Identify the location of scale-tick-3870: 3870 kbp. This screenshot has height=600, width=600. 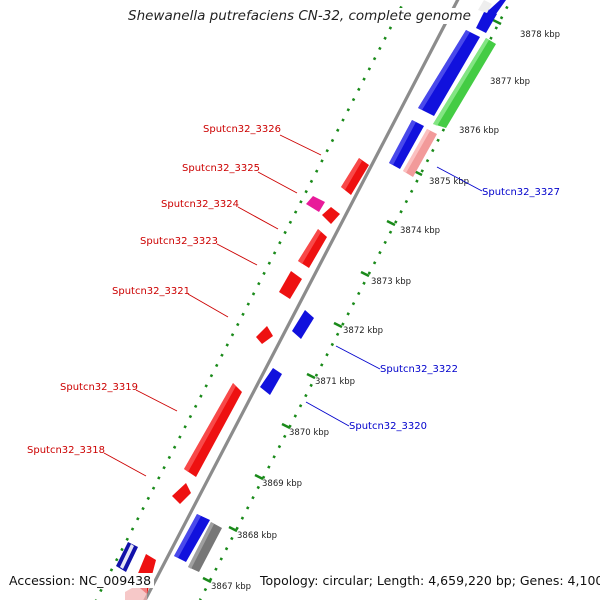
(305, 430).